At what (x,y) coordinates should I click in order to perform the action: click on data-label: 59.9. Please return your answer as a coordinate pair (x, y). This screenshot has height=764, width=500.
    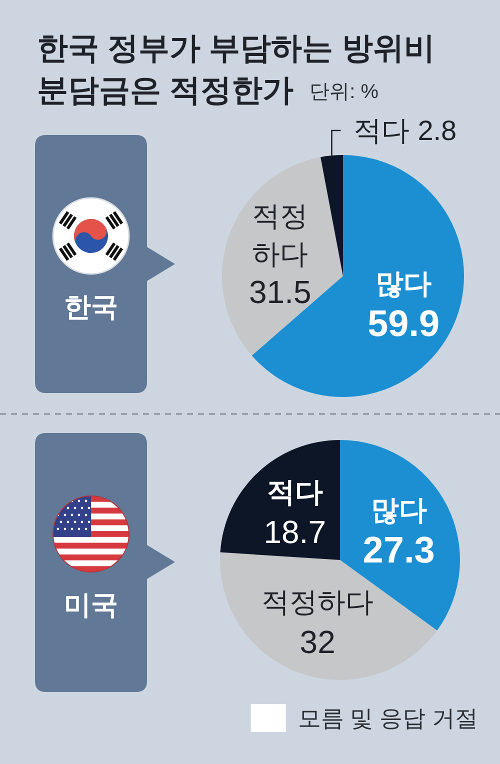
    Looking at the image, I should click on (404, 323).